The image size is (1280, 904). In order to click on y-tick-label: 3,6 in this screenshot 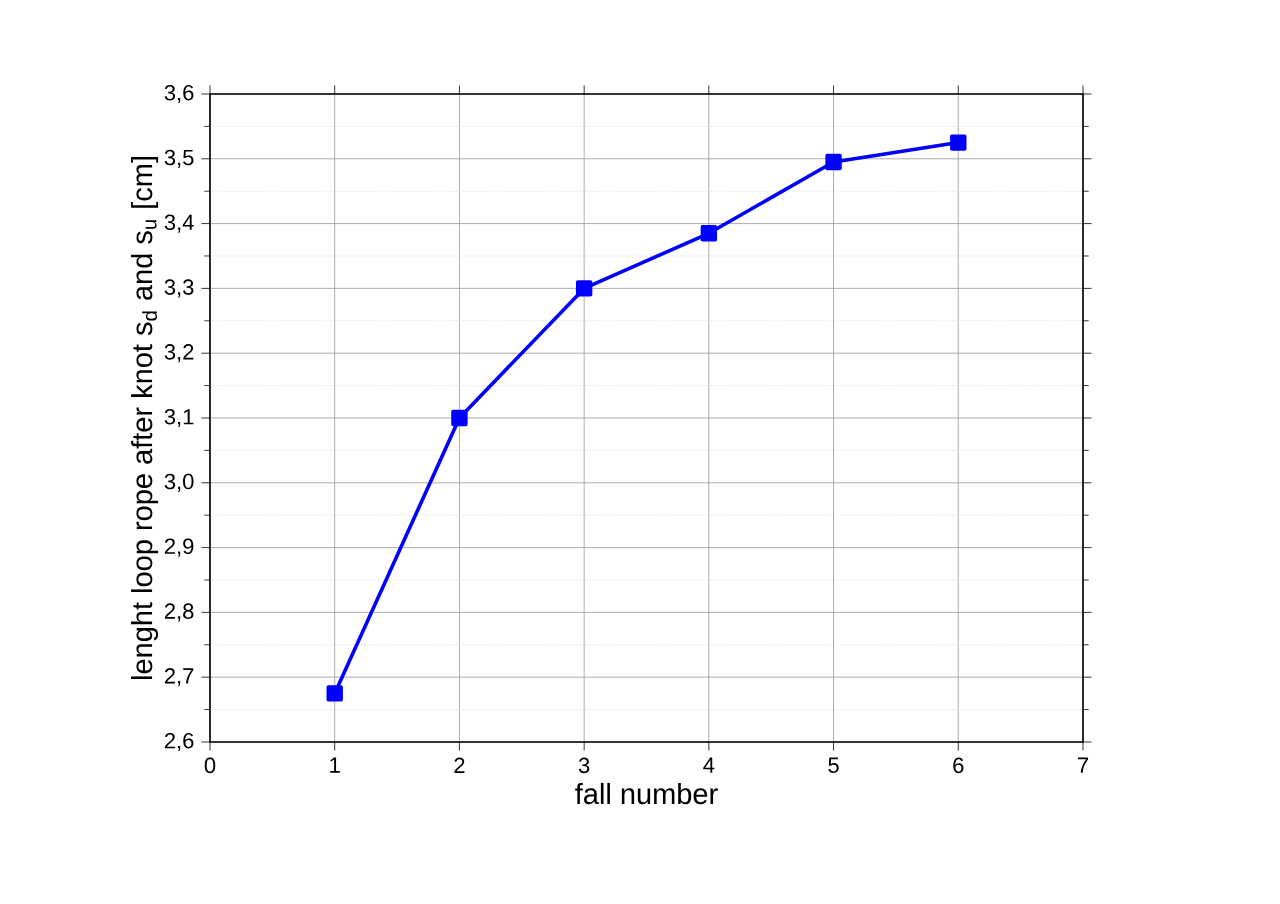, I will do `click(179, 94)`.